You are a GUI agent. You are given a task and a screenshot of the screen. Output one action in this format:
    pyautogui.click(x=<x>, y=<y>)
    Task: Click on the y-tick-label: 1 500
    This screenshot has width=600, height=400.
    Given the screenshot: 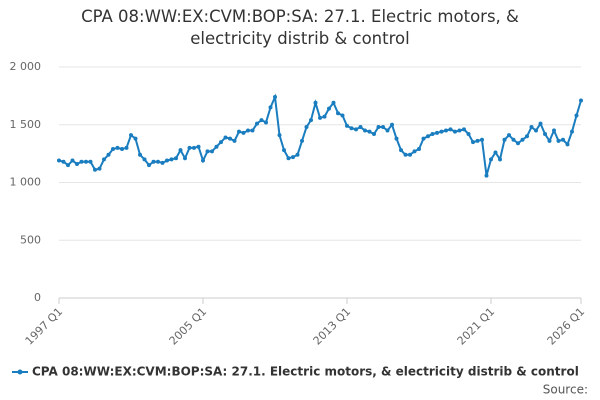 What is the action you would take?
    pyautogui.click(x=26, y=124)
    